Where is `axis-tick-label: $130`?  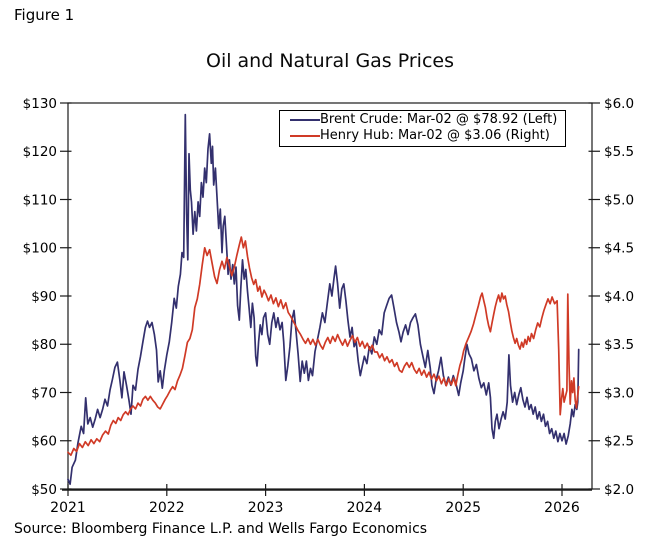 axis-tick-label: $130 is located at coordinates (40, 104).